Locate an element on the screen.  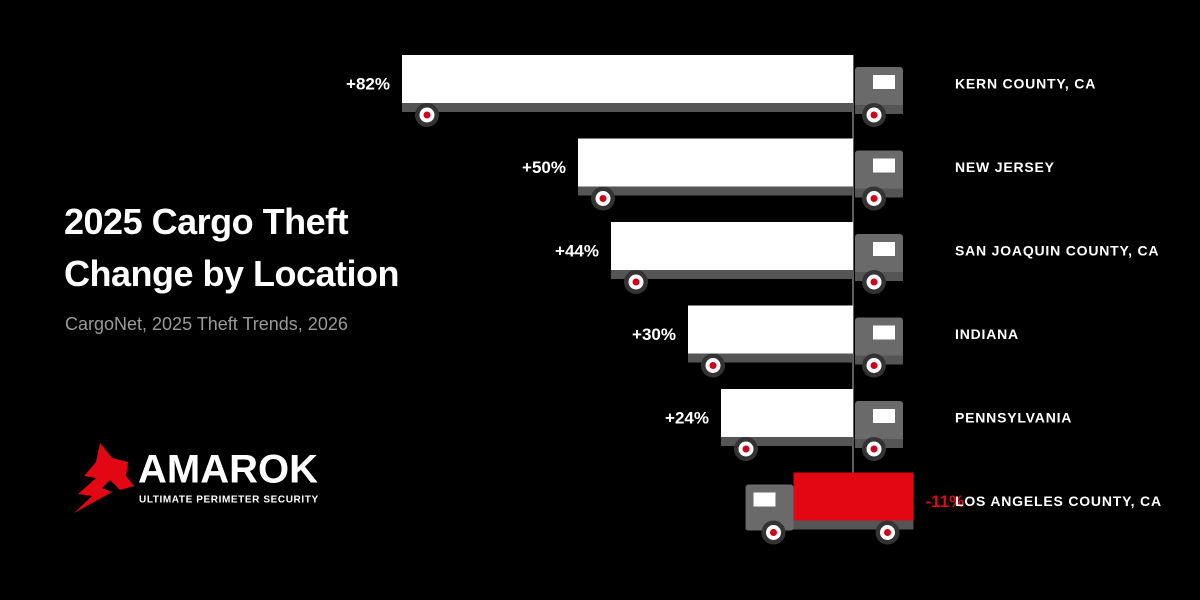
value-label: +82% is located at coordinates (368, 83).